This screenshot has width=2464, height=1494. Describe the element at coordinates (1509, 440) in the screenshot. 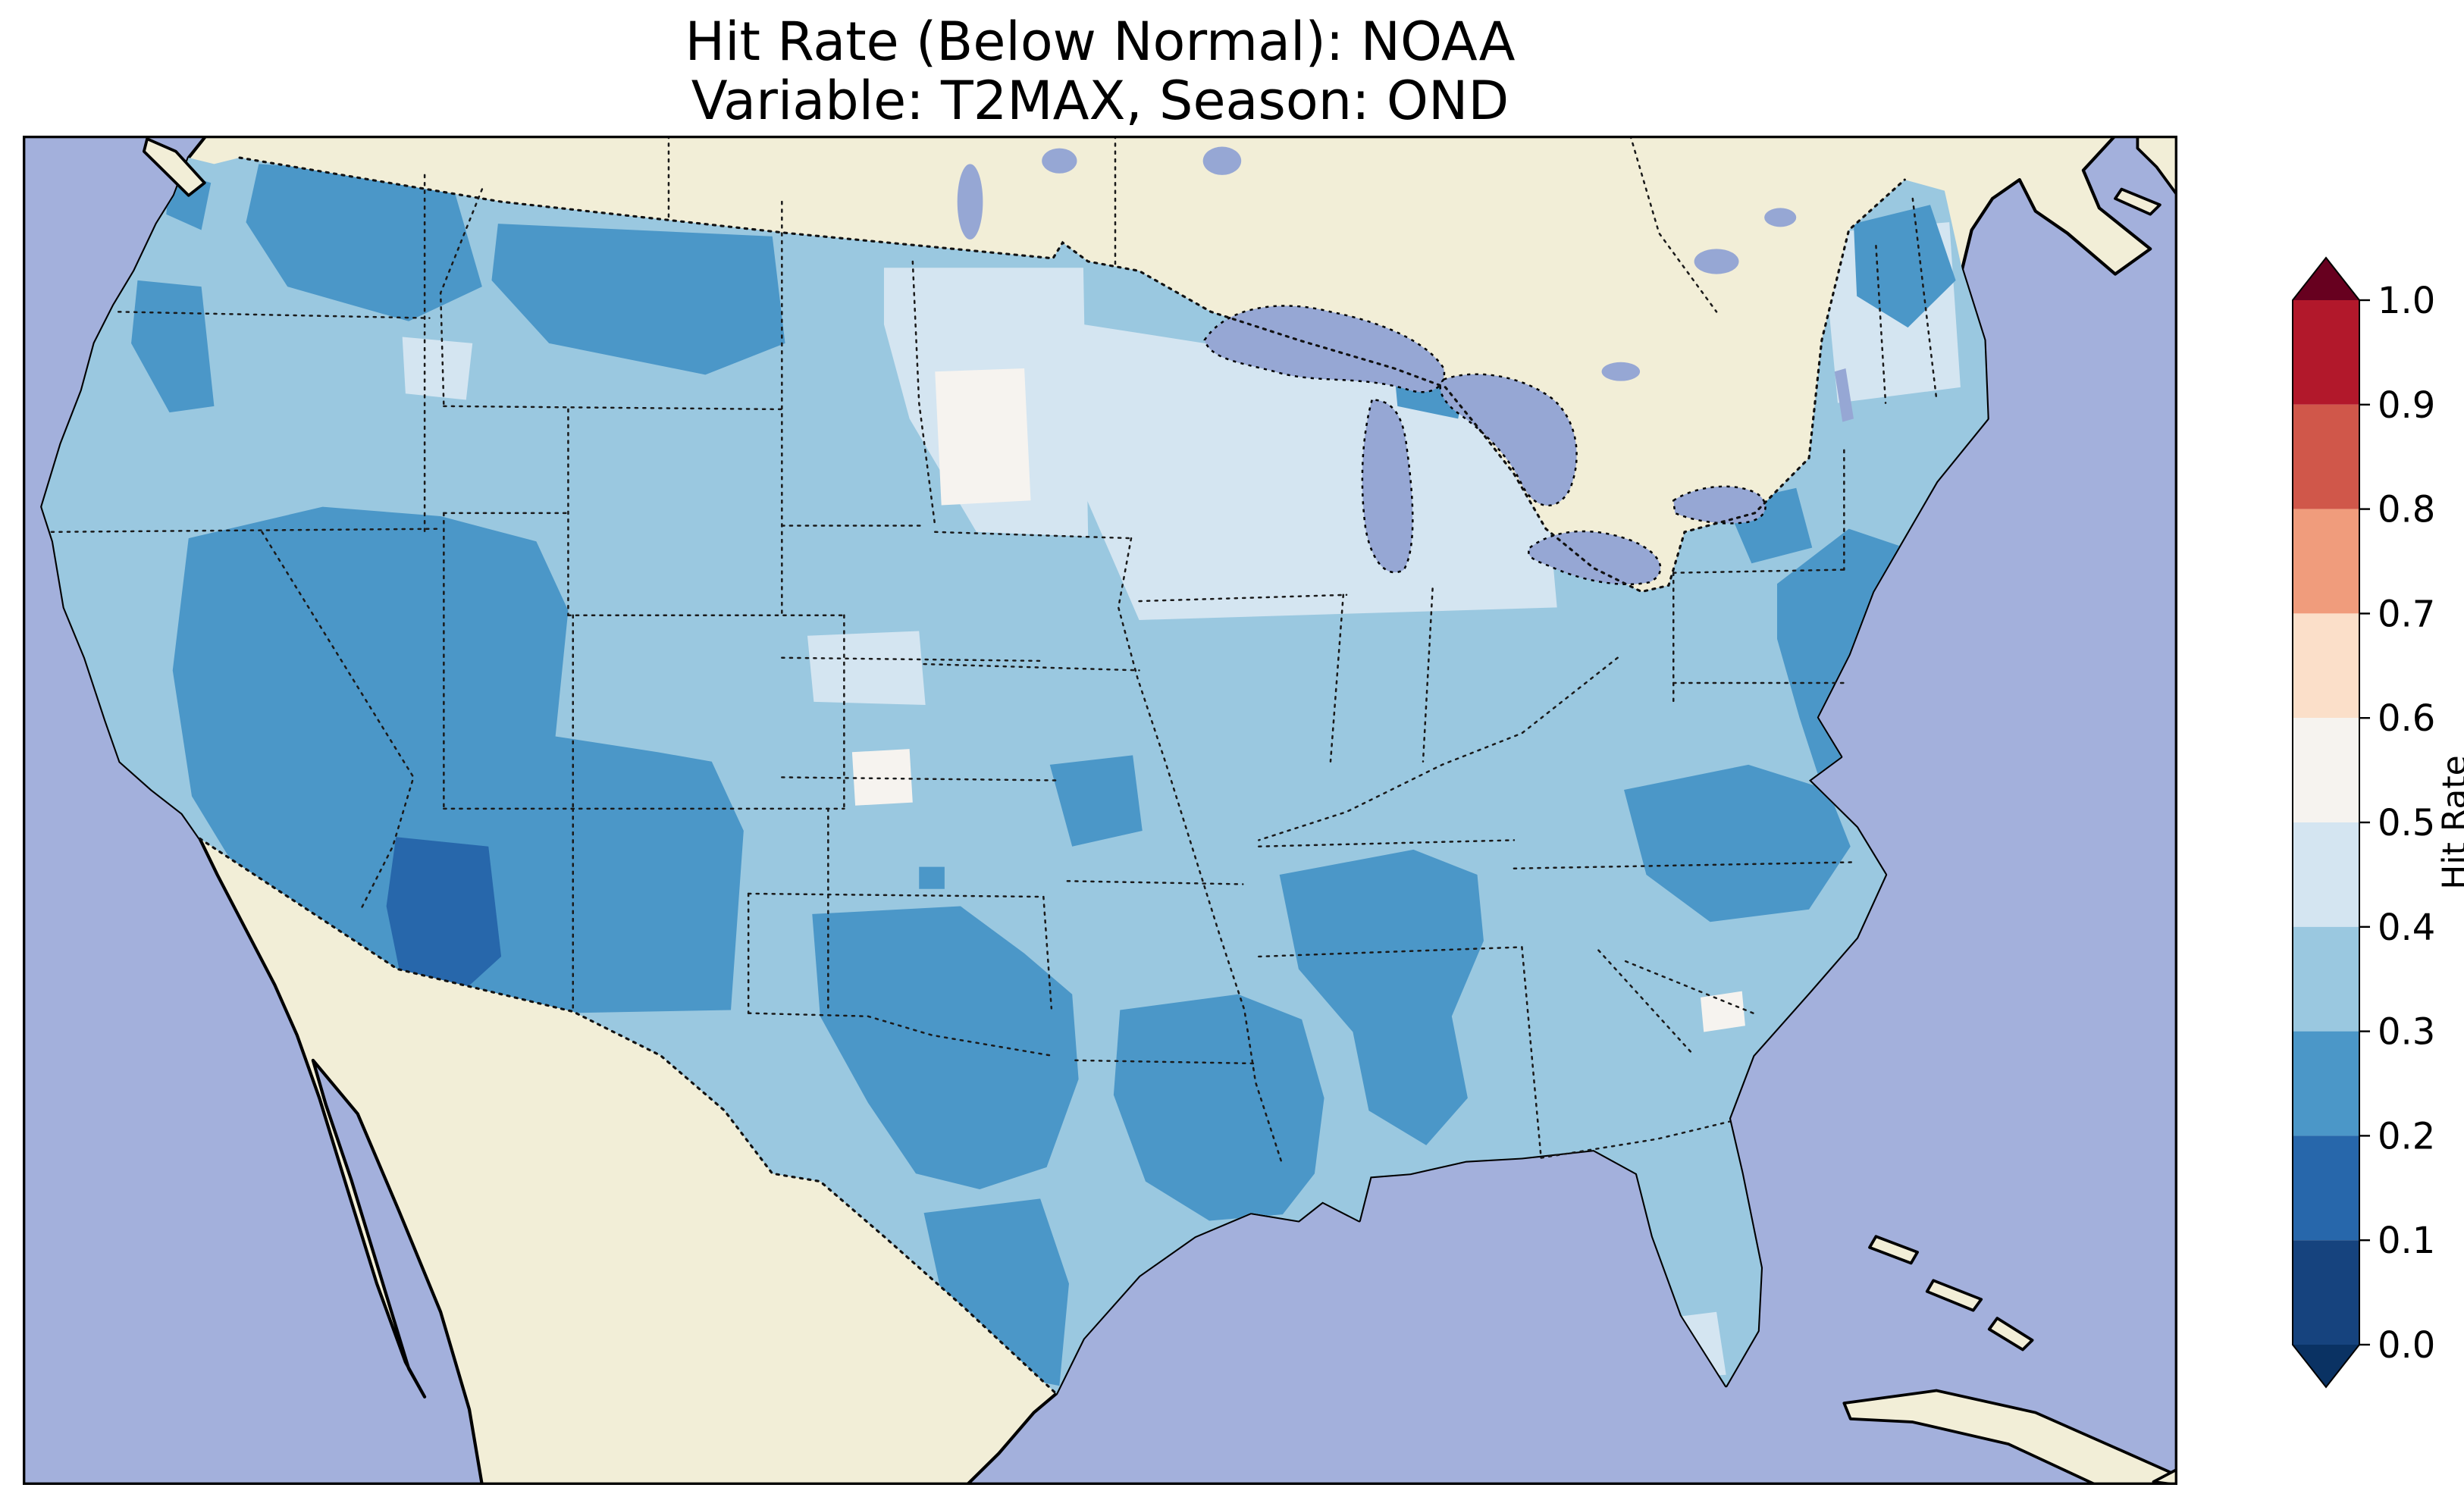

I see `lake-huron` at that location.